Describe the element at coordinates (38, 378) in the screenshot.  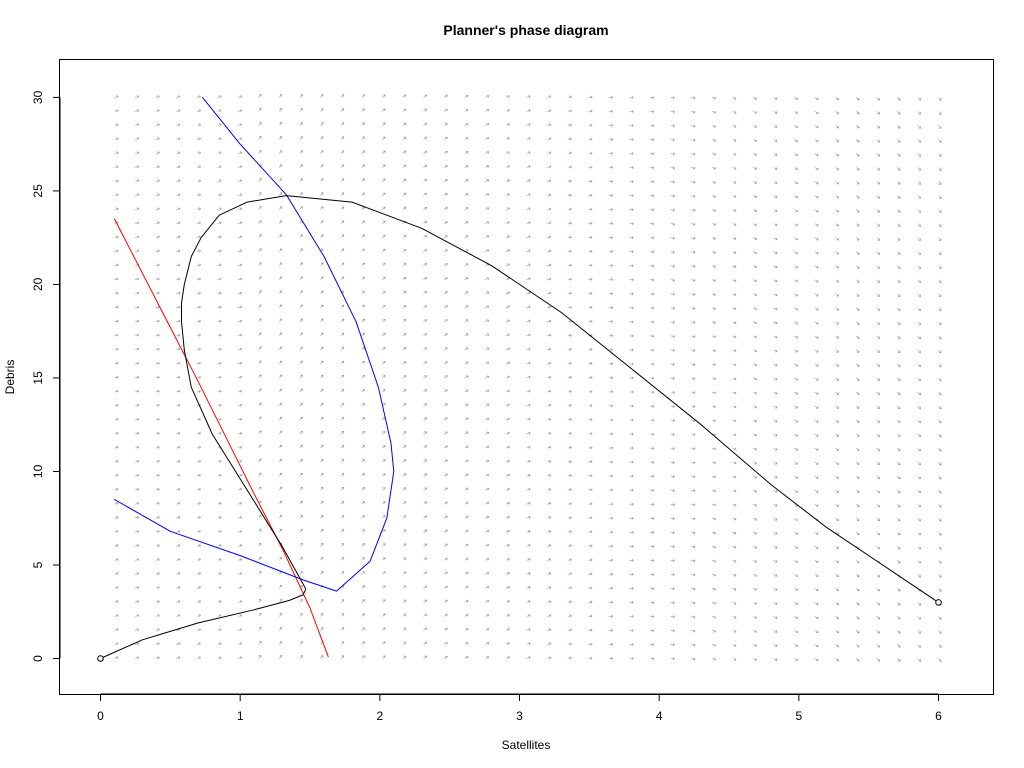
I see `y-tick-label: 15` at that location.